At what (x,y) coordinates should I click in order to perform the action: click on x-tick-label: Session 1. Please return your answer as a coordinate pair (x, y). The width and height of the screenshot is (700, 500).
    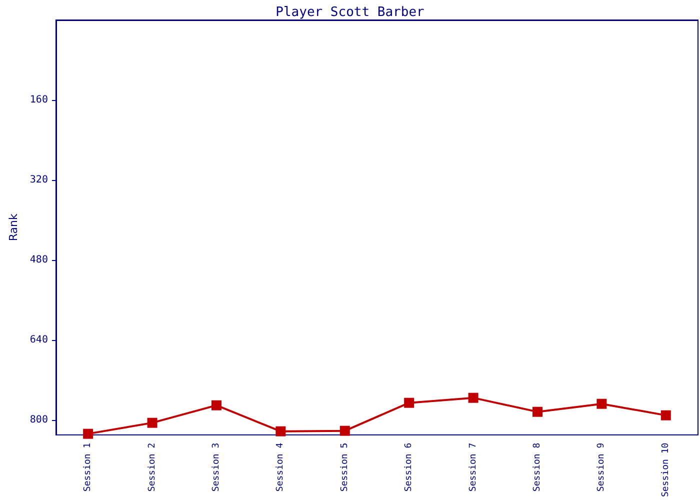
    Looking at the image, I should click on (88, 467).